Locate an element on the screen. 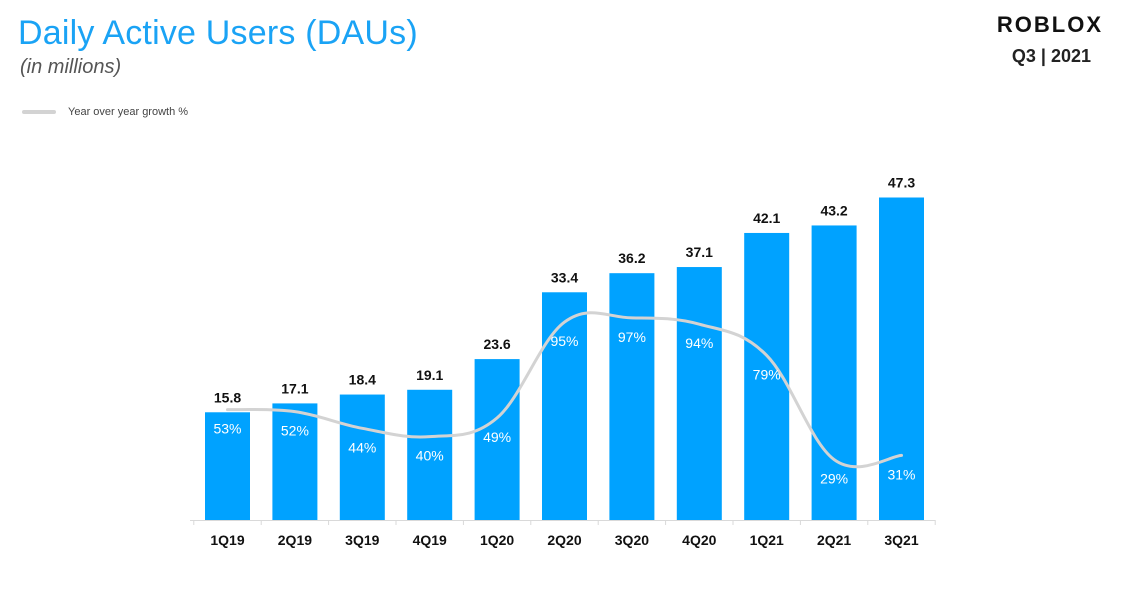 This screenshot has width=1125, height=593. legend-line-swatch is located at coordinates (39, 112).